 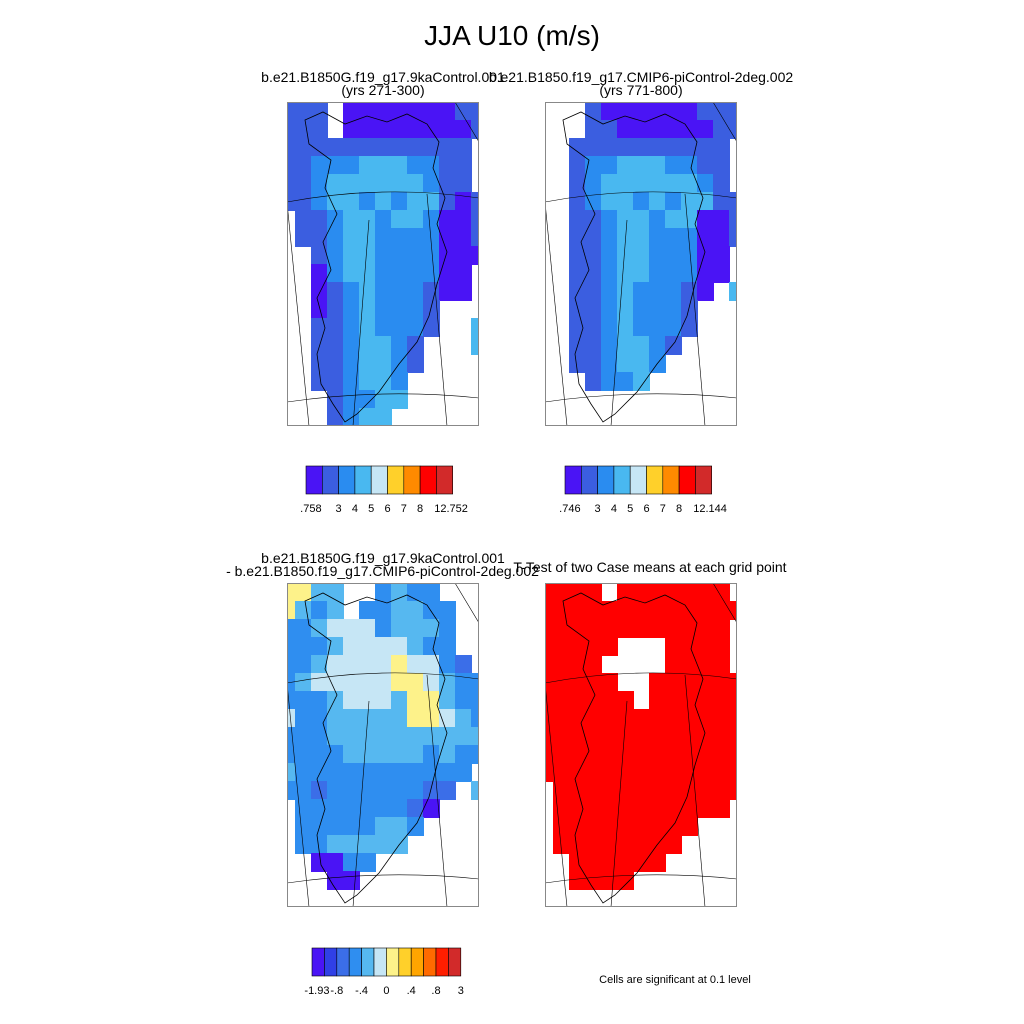 What do you see at coordinates (466, 603) in the screenshot?
I see `map-c-meridian` at bounding box center [466, 603].